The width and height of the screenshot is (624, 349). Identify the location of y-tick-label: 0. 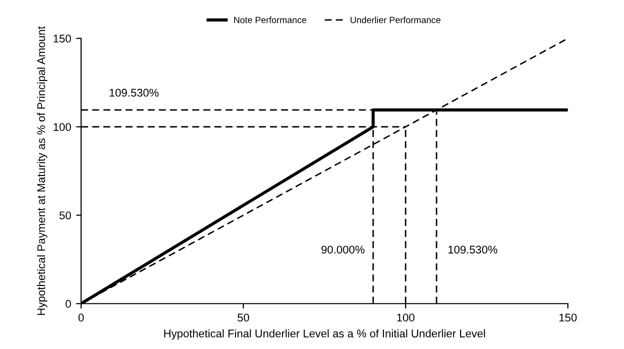
(68, 304).